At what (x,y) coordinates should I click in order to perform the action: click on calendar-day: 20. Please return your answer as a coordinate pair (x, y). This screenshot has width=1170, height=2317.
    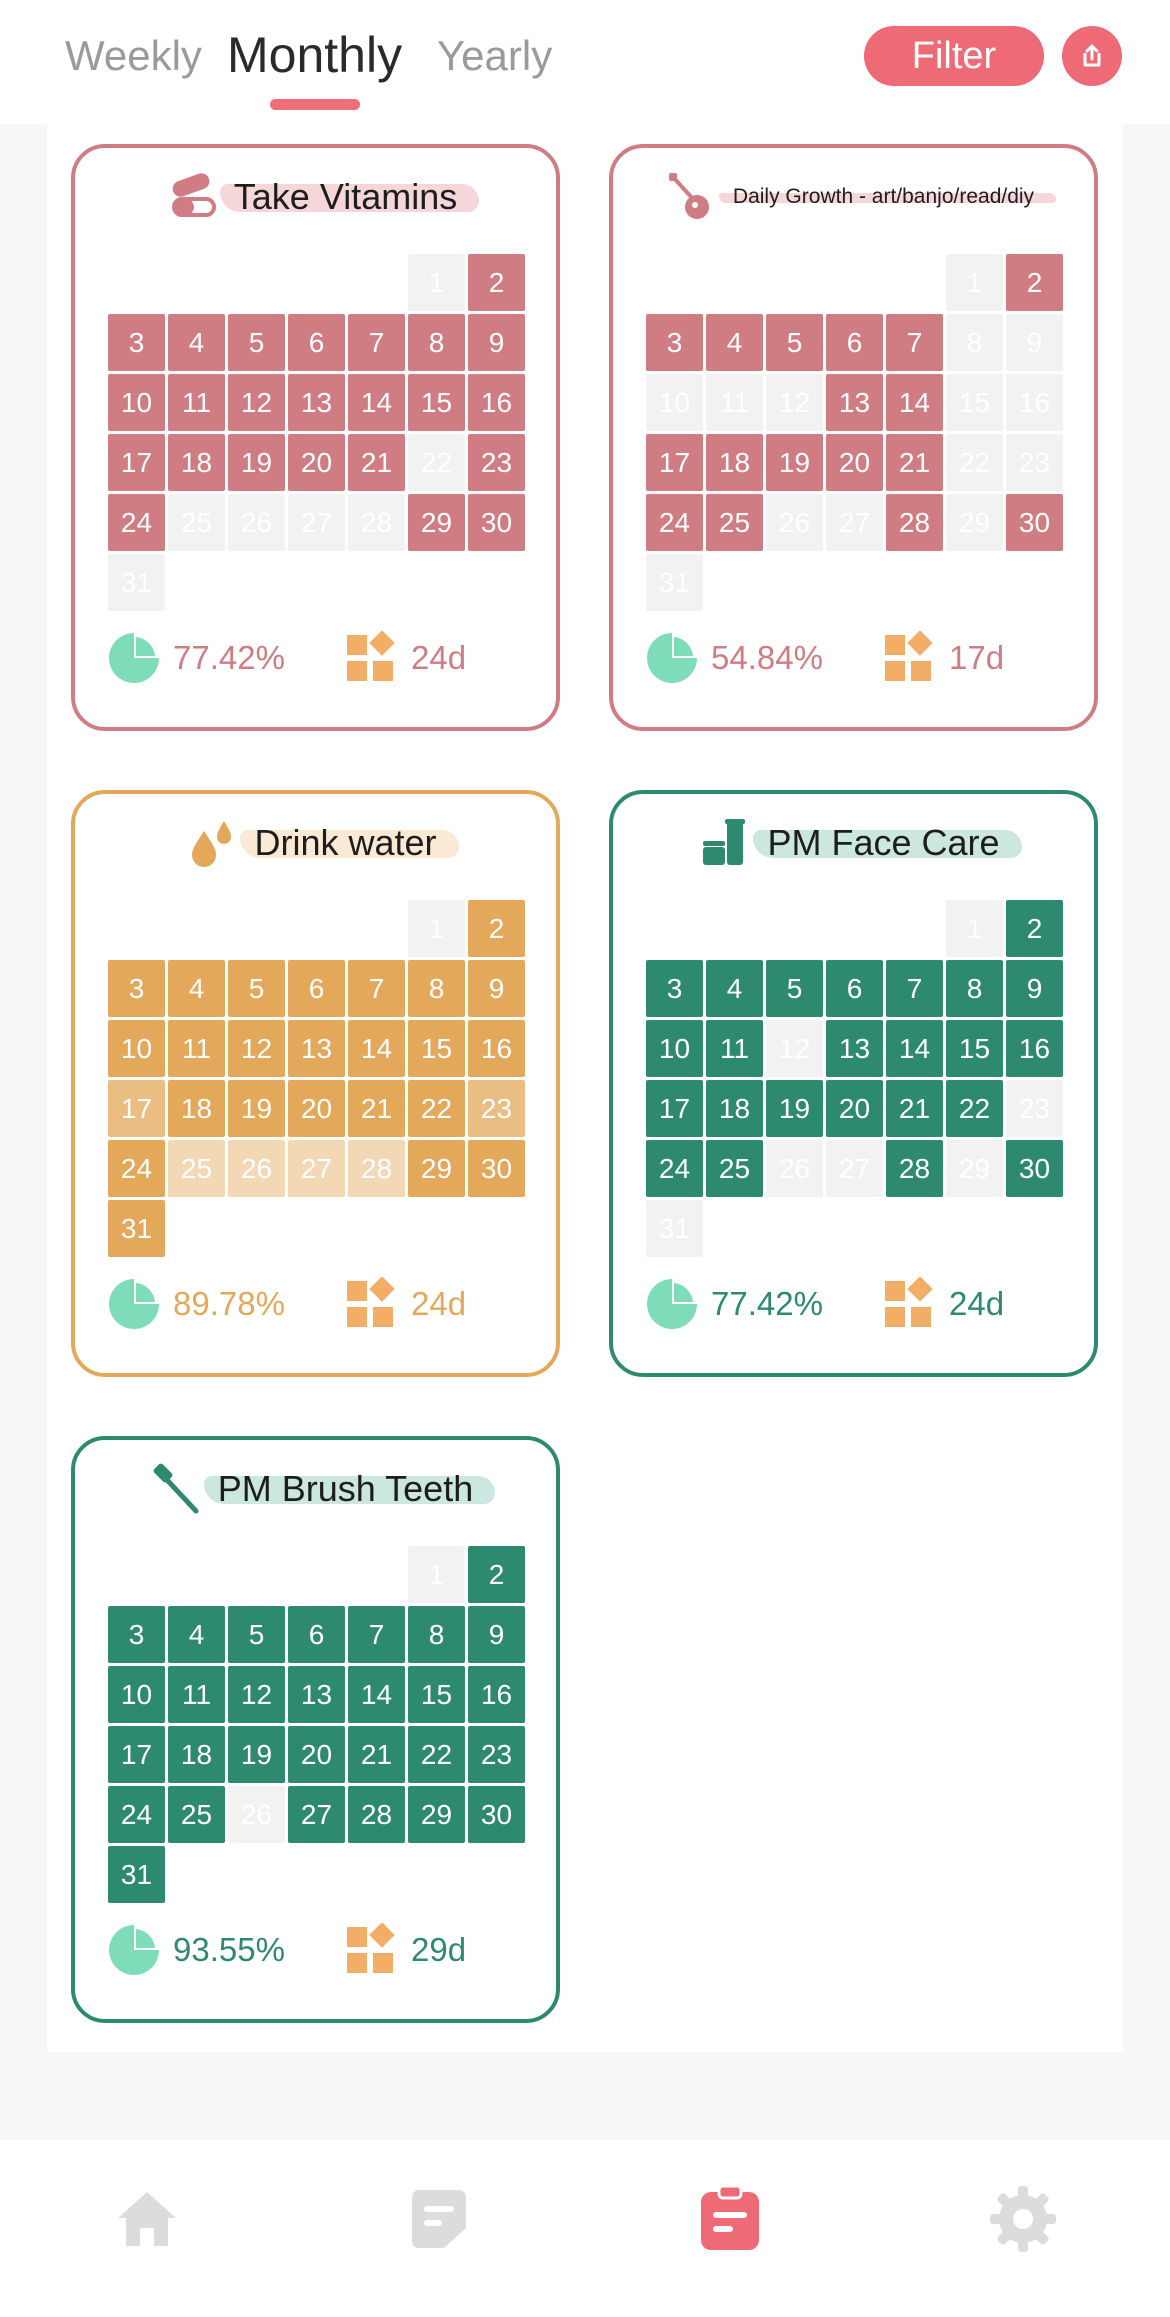
    Looking at the image, I should click on (854, 462).